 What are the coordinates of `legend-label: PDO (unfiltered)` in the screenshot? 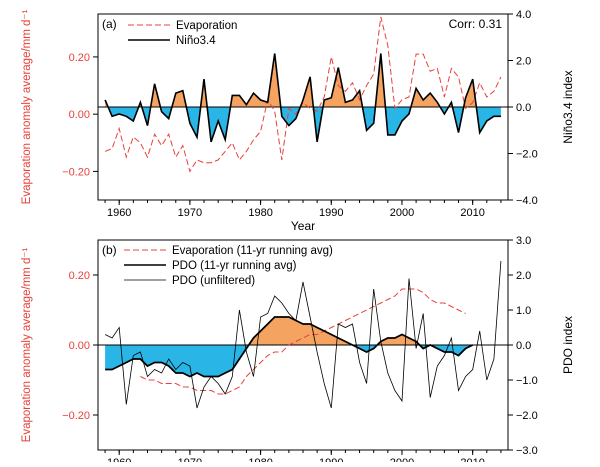 It's located at (213, 281).